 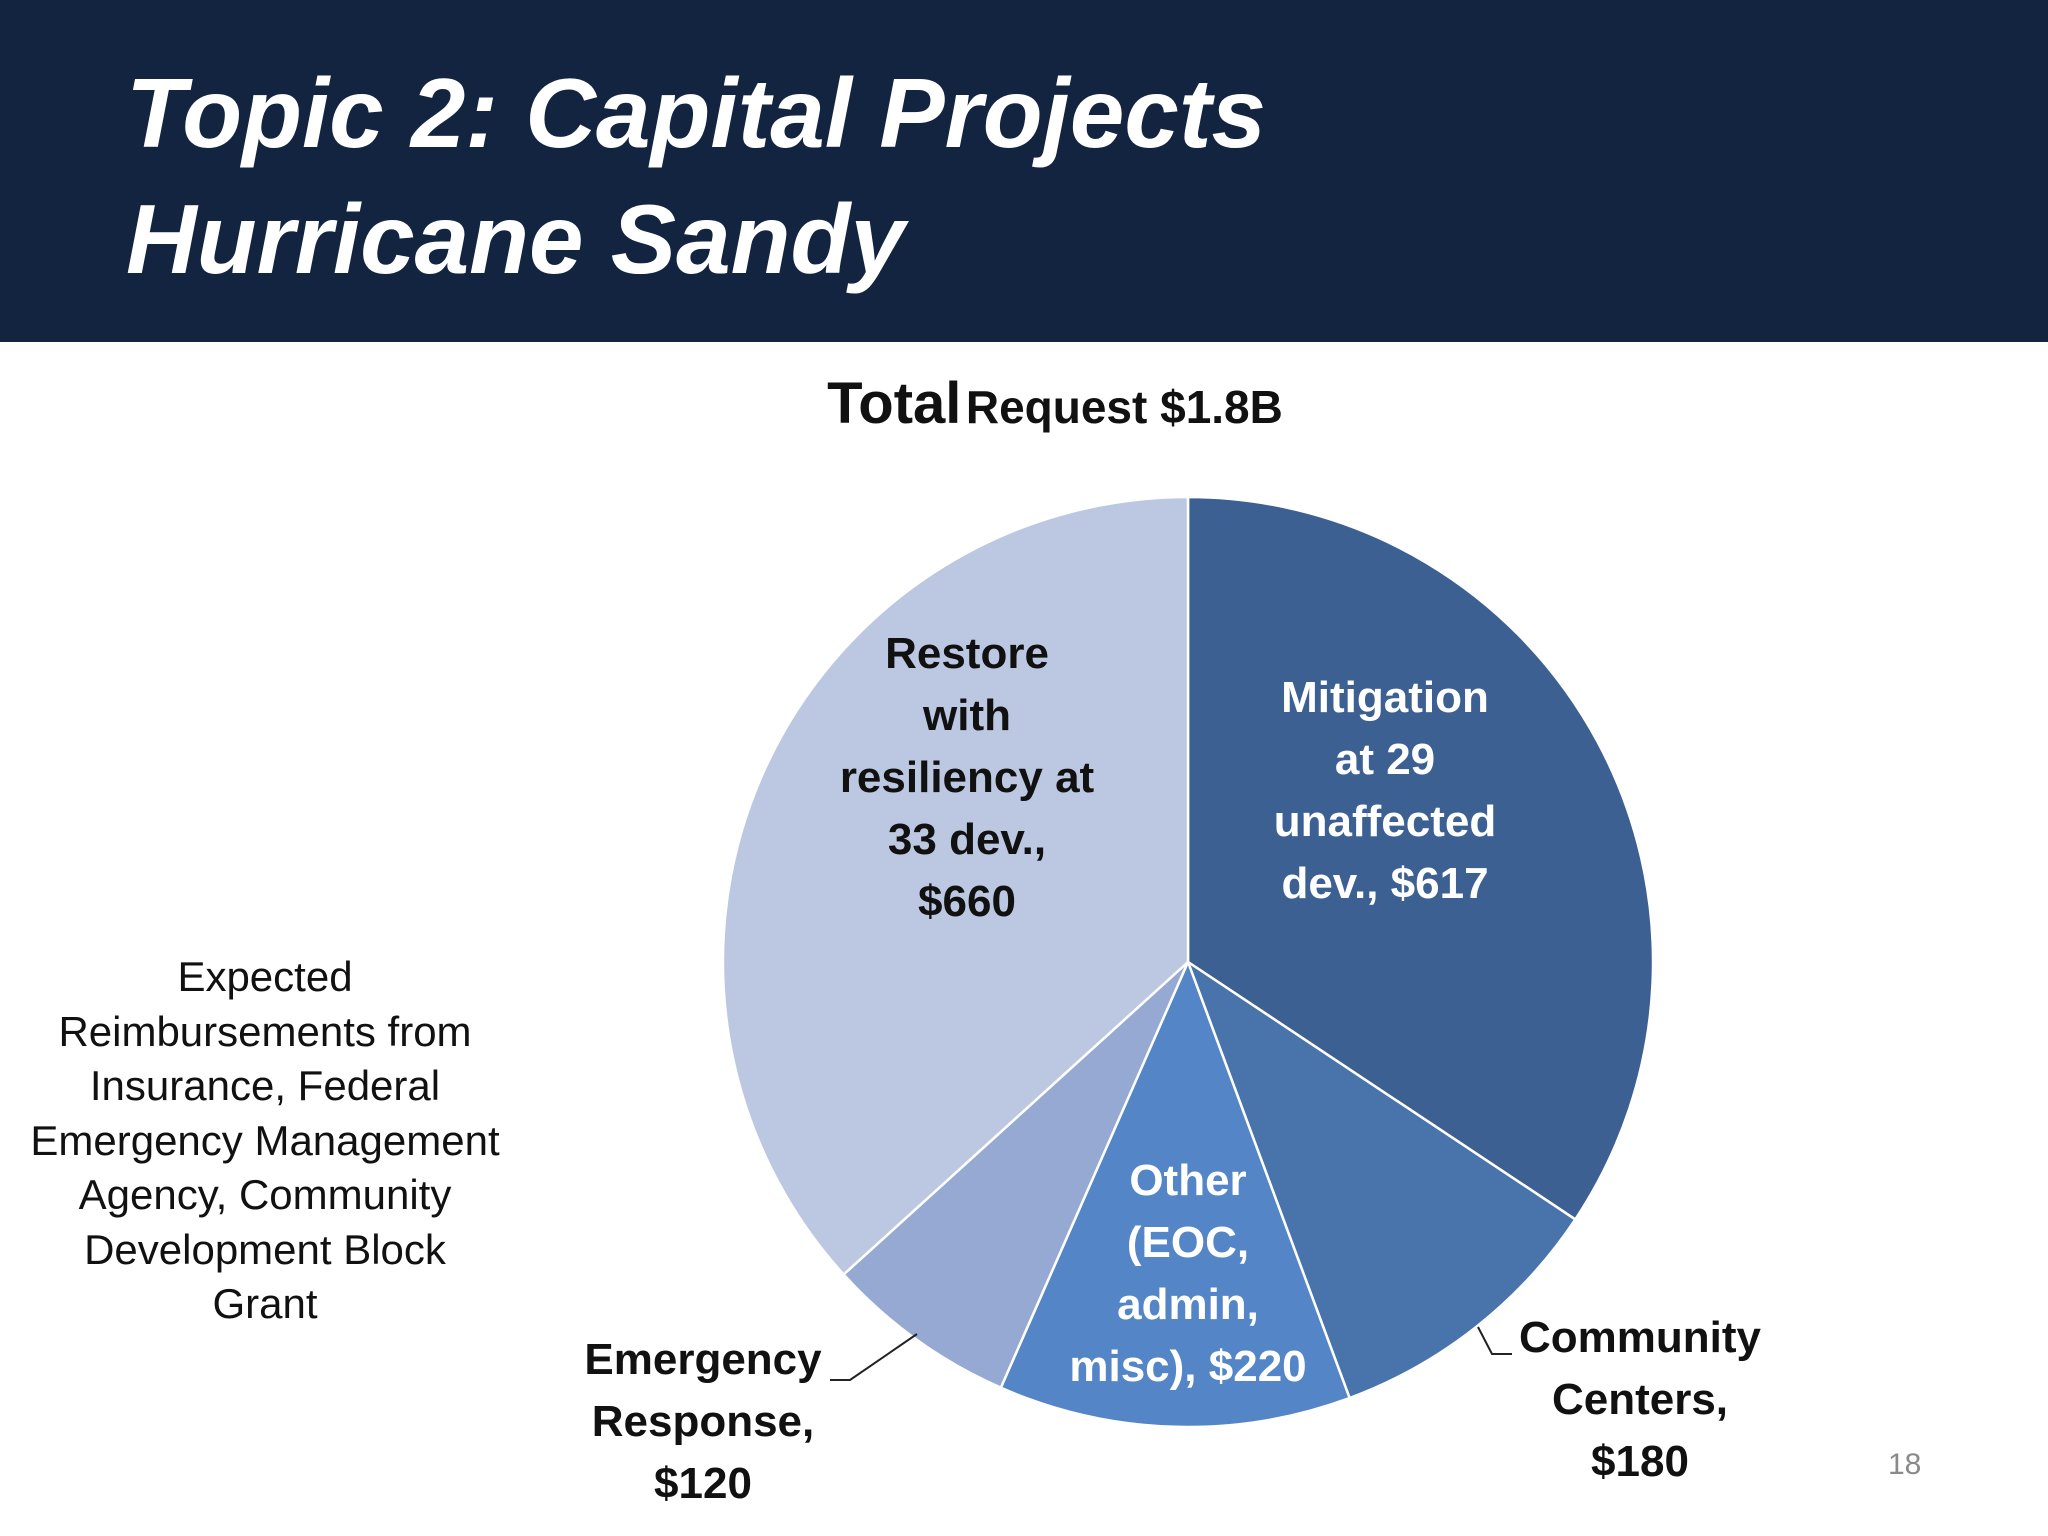 I want to click on slice-label-line: admin,, so click(x=1188, y=1304).